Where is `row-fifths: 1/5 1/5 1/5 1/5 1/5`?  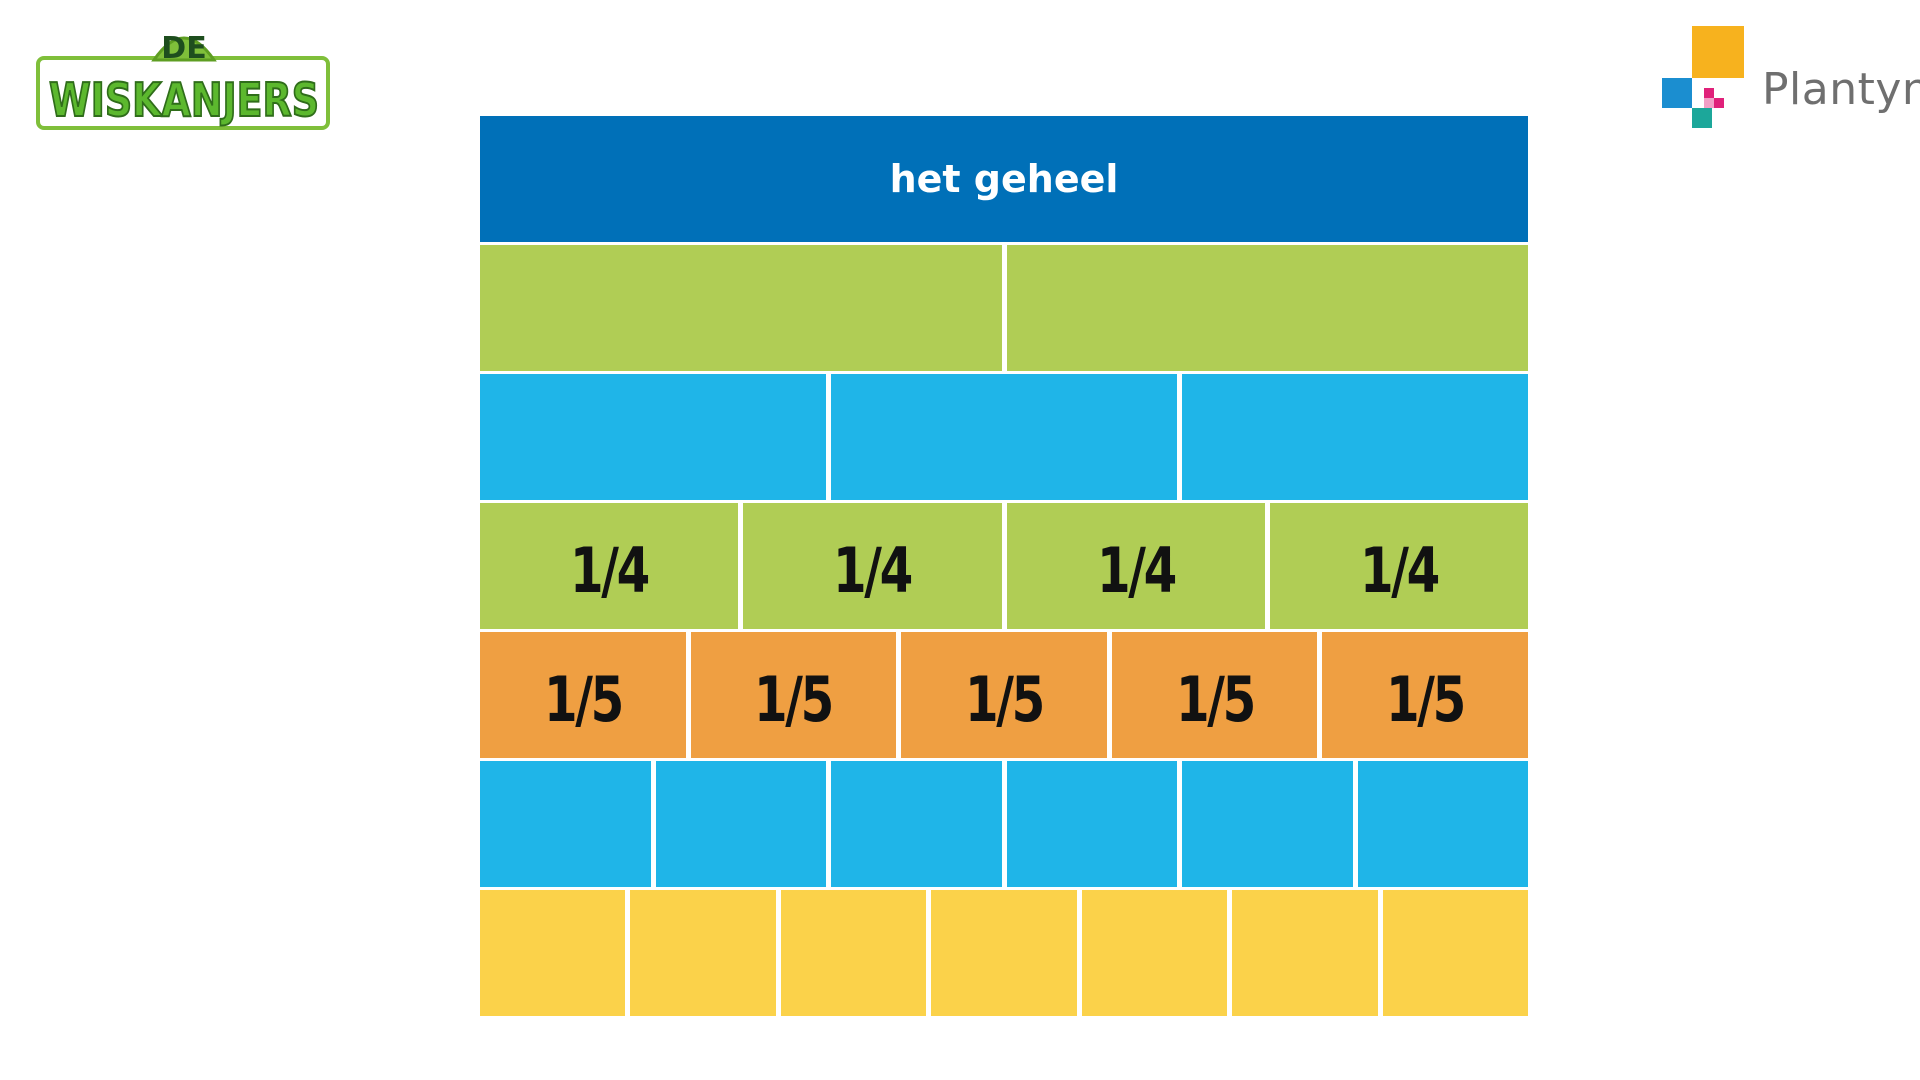 row-fifths: 1/5 1/5 1/5 1/5 1/5 is located at coordinates (1004, 695).